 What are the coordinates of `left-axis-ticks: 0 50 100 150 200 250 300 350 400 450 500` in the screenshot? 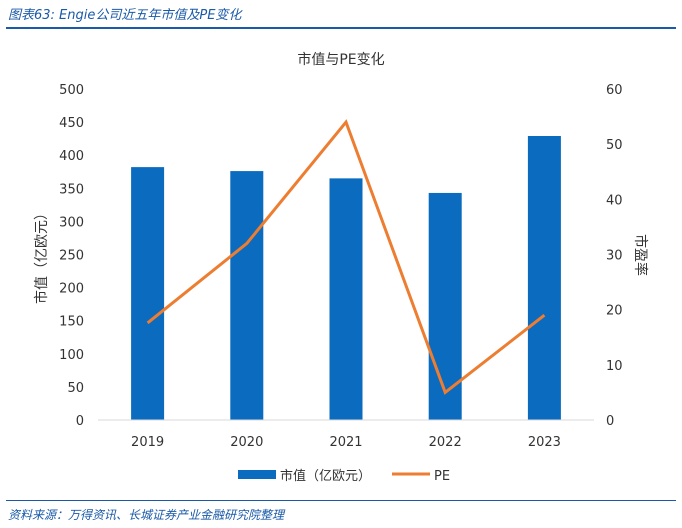 It's located at (71, 256).